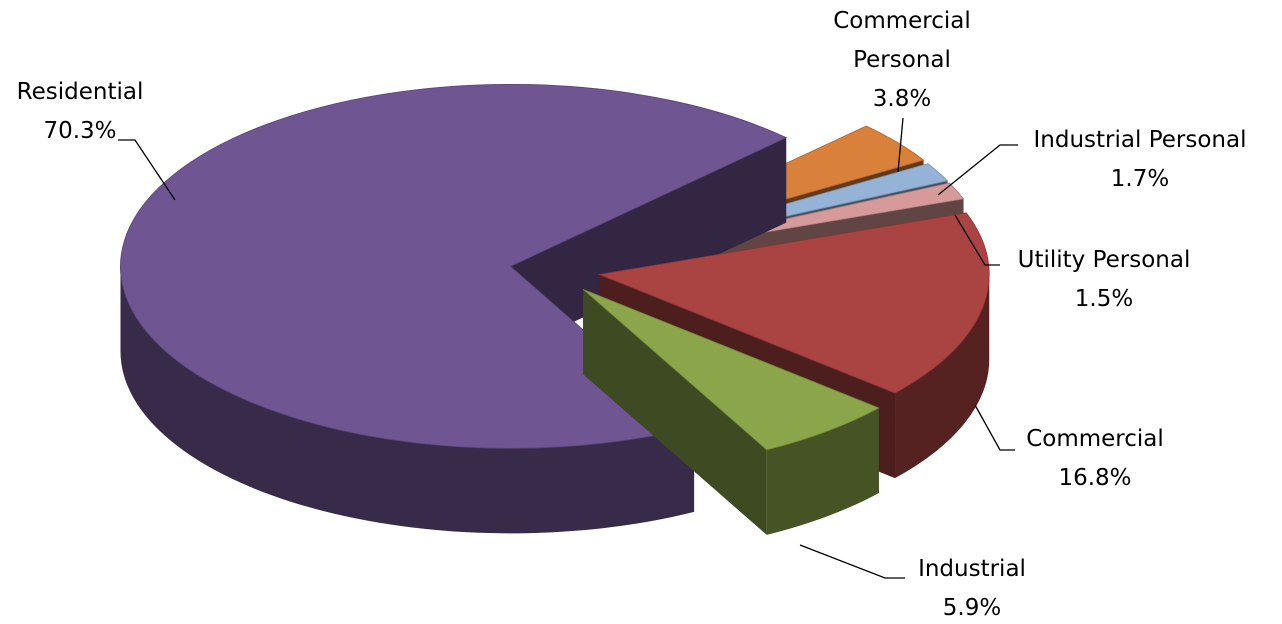  I want to click on label-value: 16.8%, so click(1095, 478).